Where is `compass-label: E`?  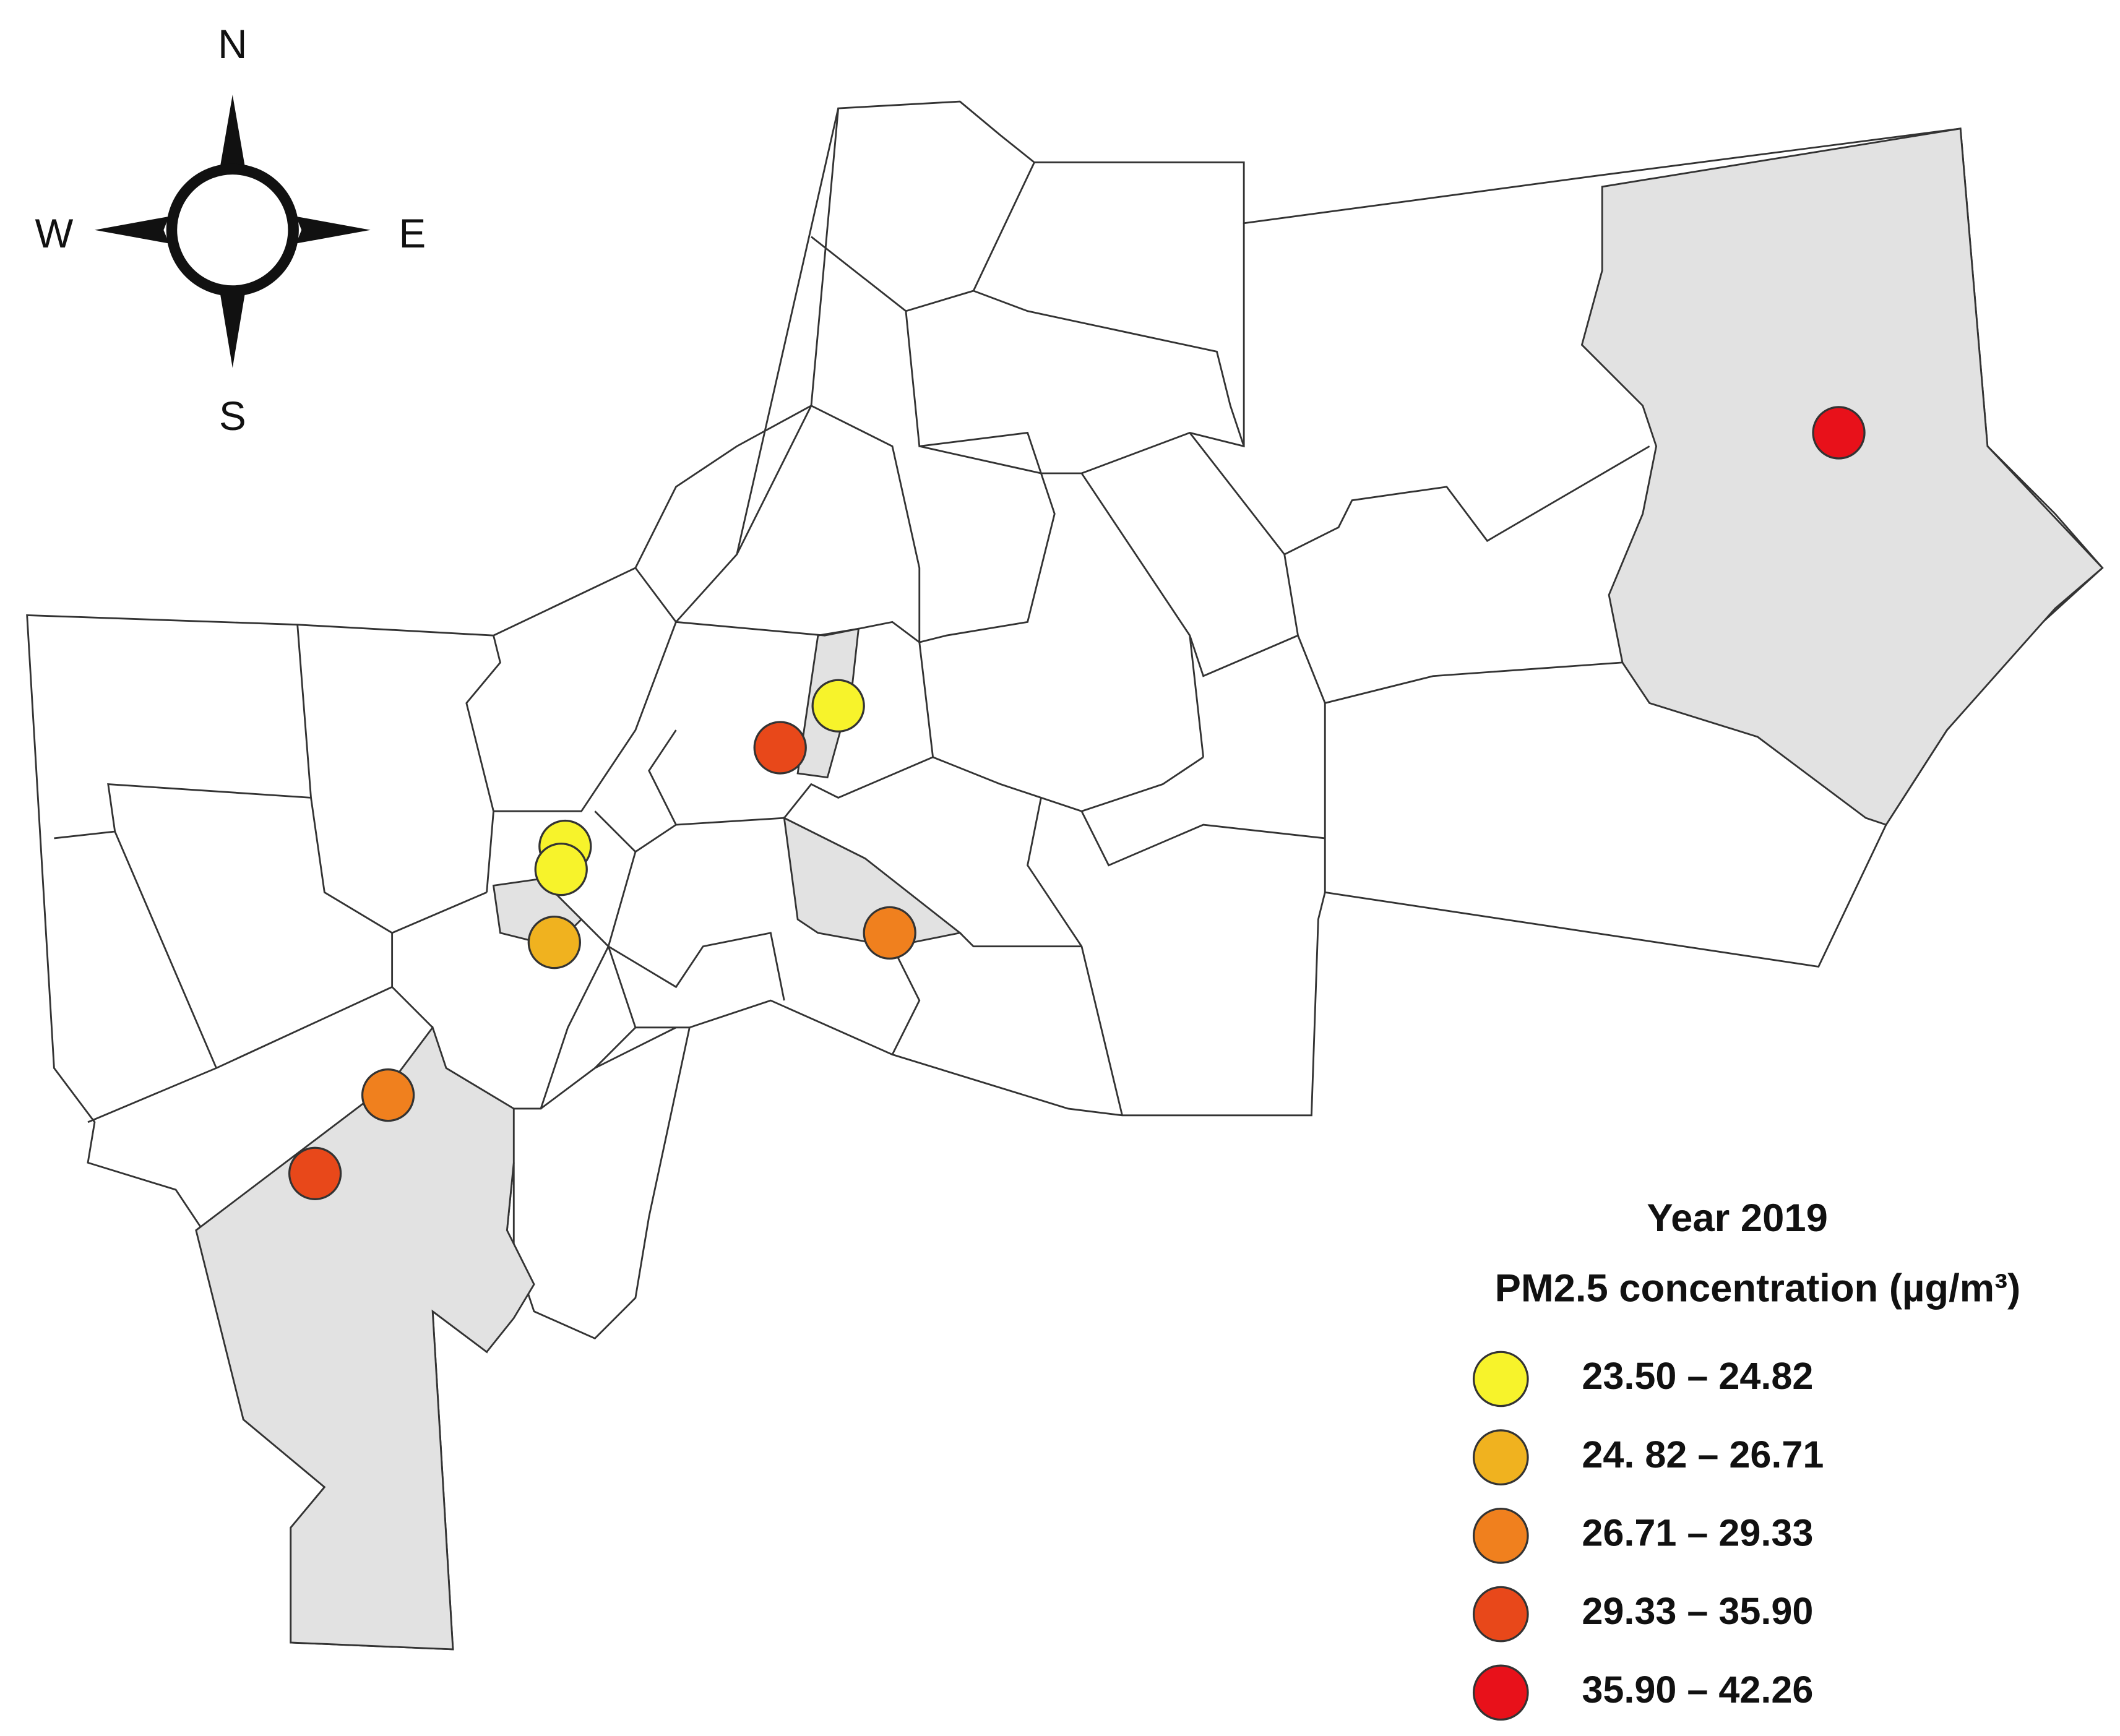 compass-label: E is located at coordinates (412, 233).